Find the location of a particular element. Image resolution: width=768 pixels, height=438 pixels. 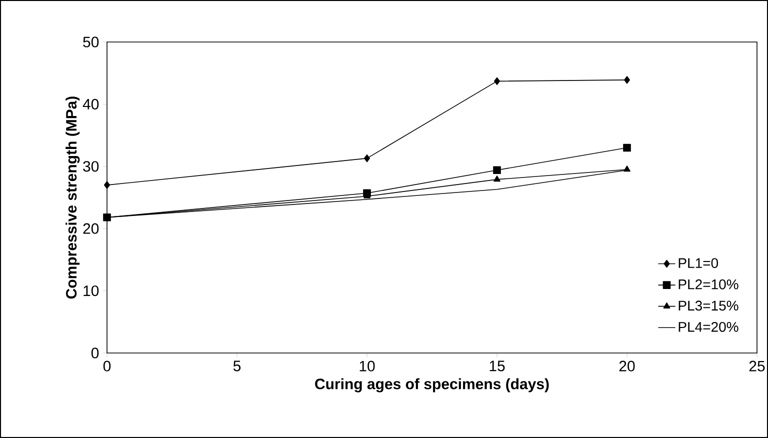

y-tick-label: 0 is located at coordinates (95, 353).